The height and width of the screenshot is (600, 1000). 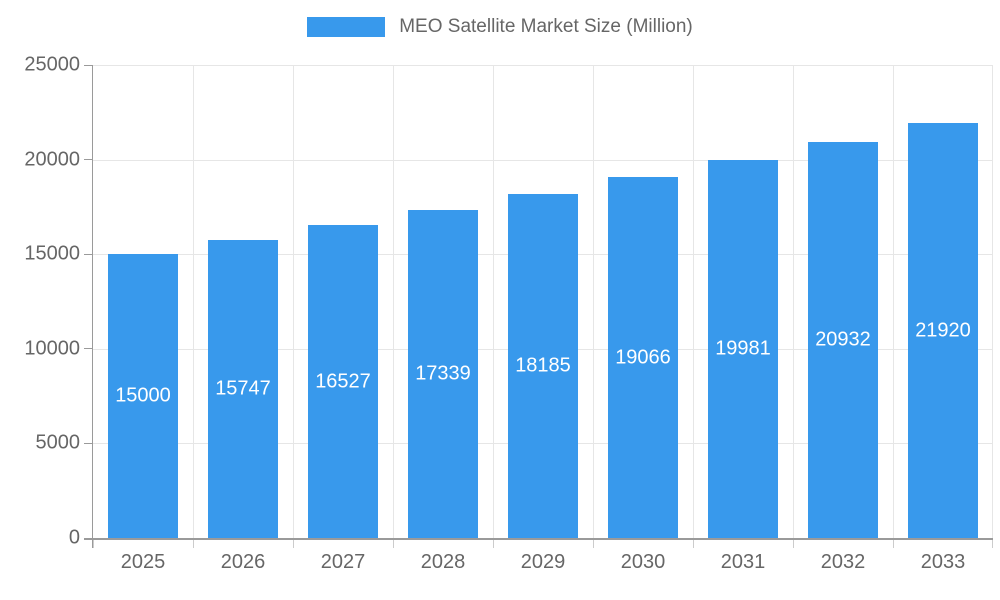 I want to click on bar-2027, so click(x=343, y=381).